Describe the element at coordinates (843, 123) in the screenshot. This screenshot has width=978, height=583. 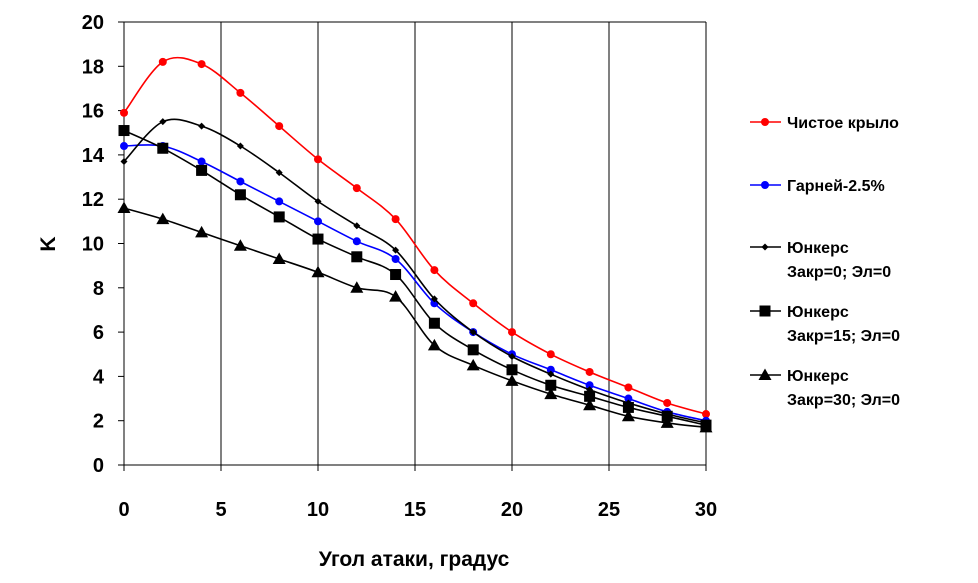
I see `legend-label: Чистое крыло` at that location.